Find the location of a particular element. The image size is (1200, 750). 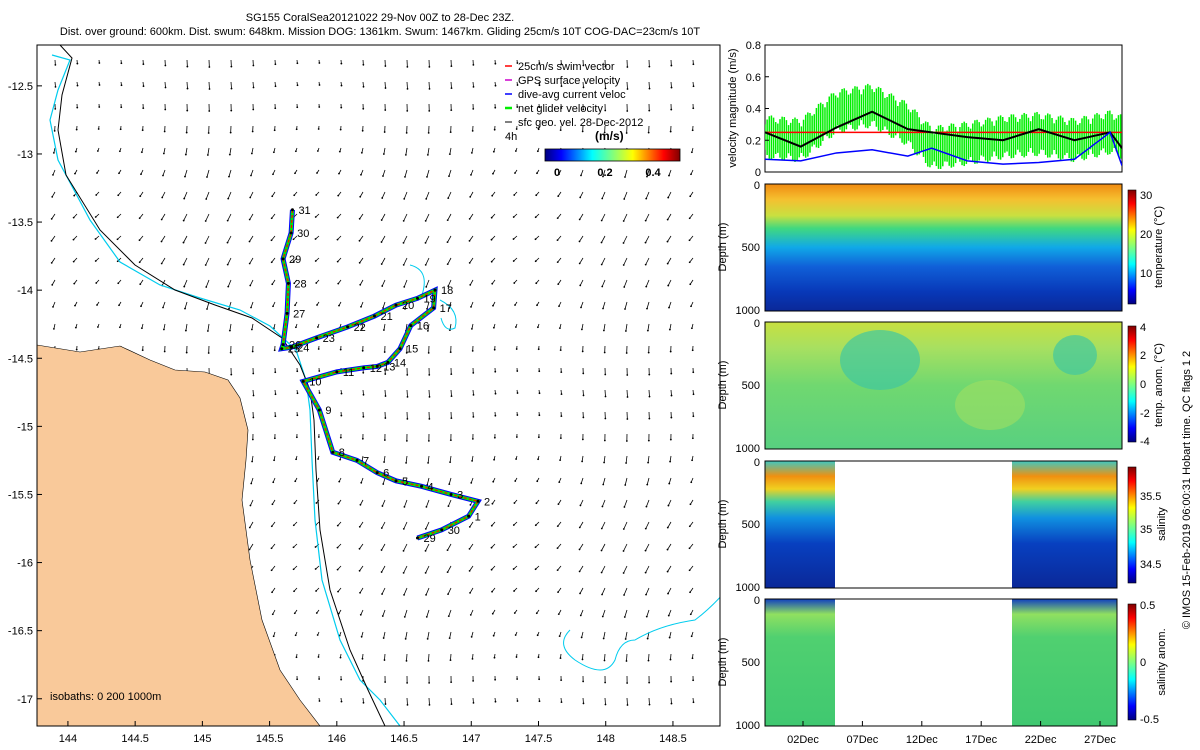

track-day-label-9: 8 is located at coordinates (342, 453).